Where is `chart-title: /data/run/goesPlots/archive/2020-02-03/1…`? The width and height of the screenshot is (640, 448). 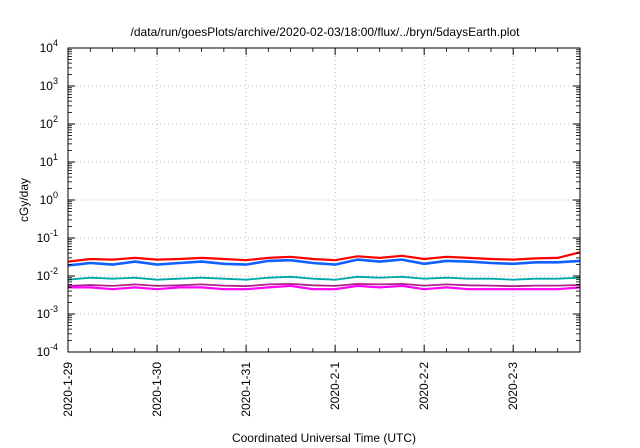
chart-title: /data/run/goesPlots/archive/2020-02-03/1… is located at coordinates (326, 32).